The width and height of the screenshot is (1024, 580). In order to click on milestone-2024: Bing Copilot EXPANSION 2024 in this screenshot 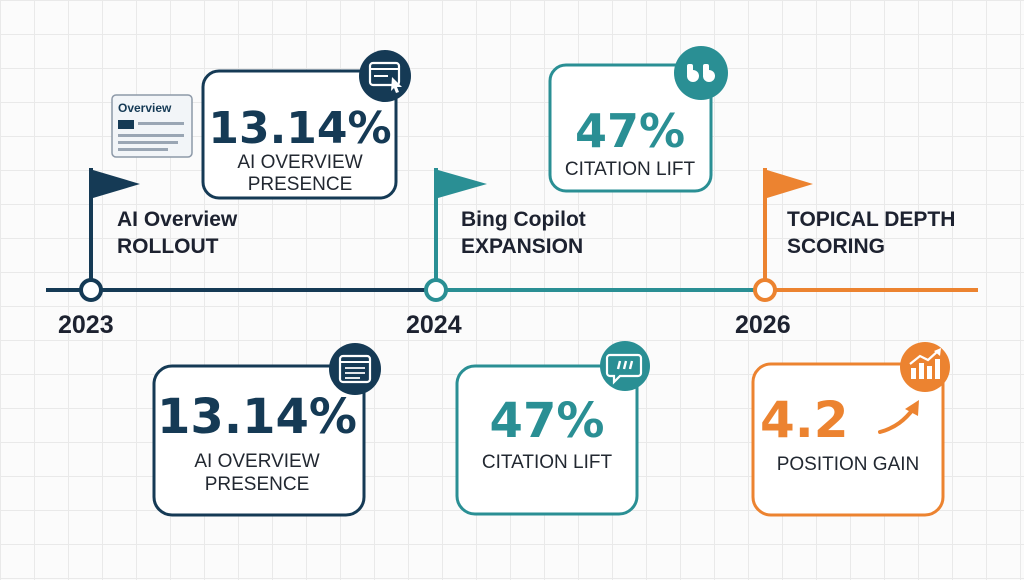, I will do `click(496, 253)`.